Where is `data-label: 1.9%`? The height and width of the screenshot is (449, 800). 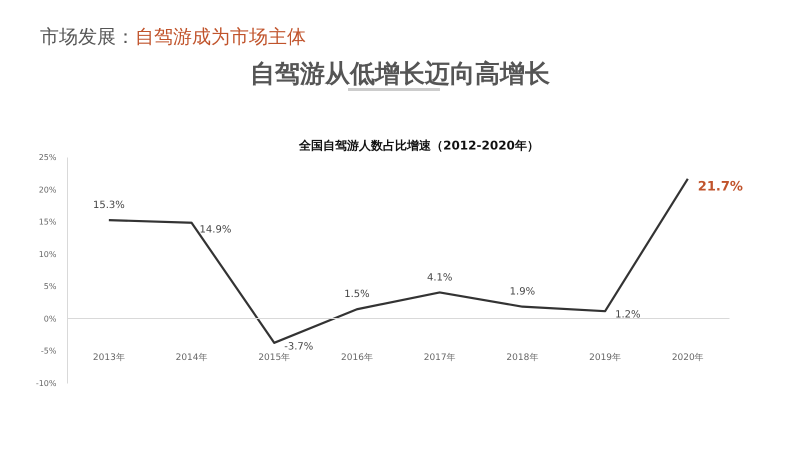 data-label: 1.9% is located at coordinates (523, 292).